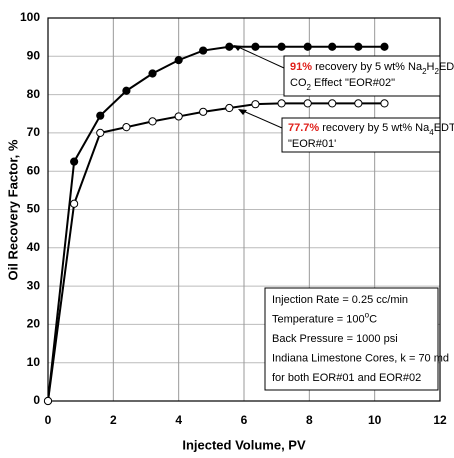  What do you see at coordinates (318, 319) in the screenshot?
I see `note-segment: Temperature = 100` at bounding box center [318, 319].